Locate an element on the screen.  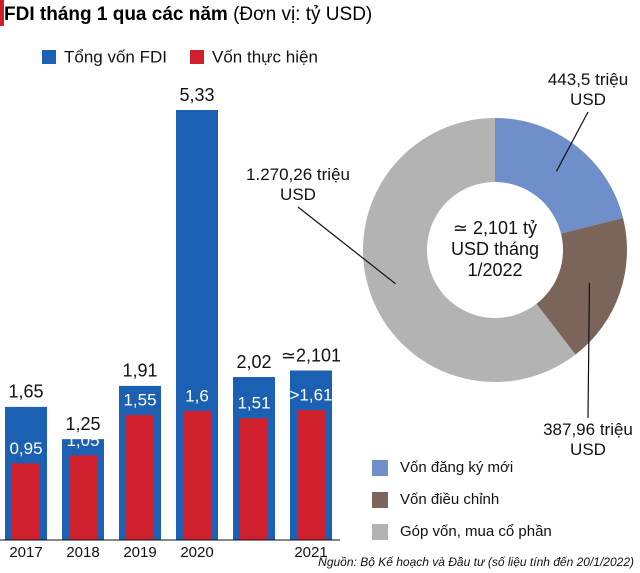
slice-label: 443,5 triệu USD is located at coordinates (588, 89).